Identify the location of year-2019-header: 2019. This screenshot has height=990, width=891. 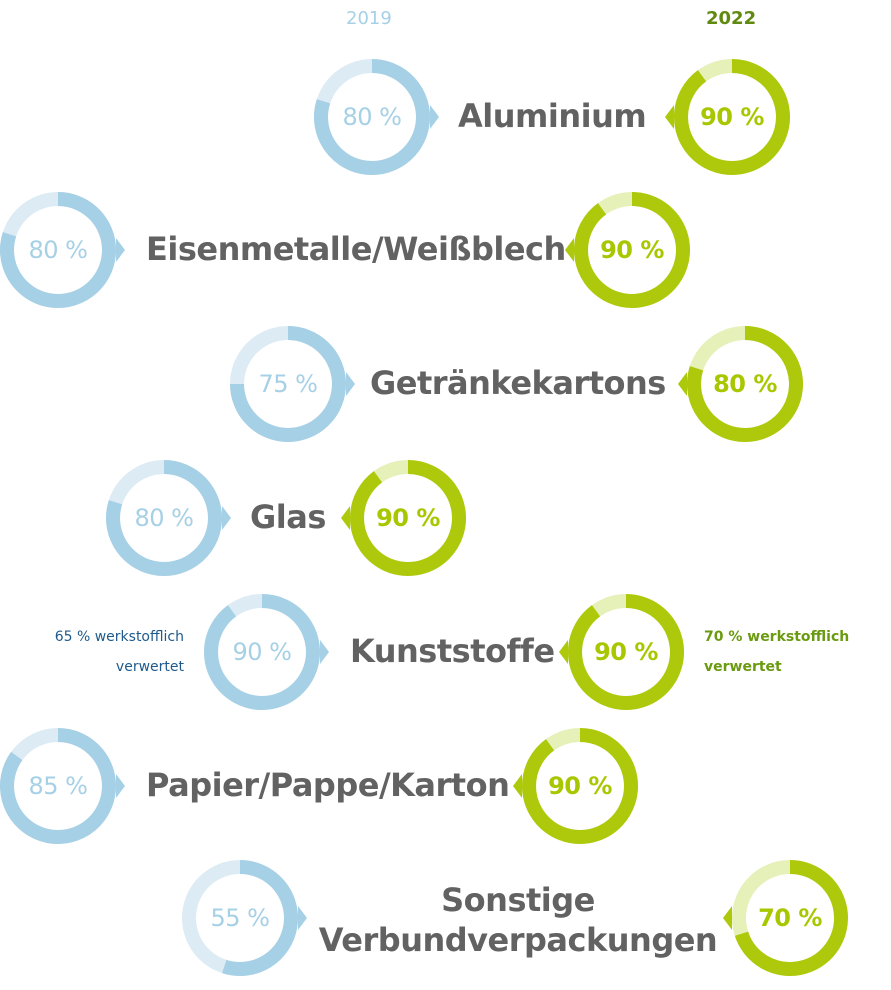
(369, 18).